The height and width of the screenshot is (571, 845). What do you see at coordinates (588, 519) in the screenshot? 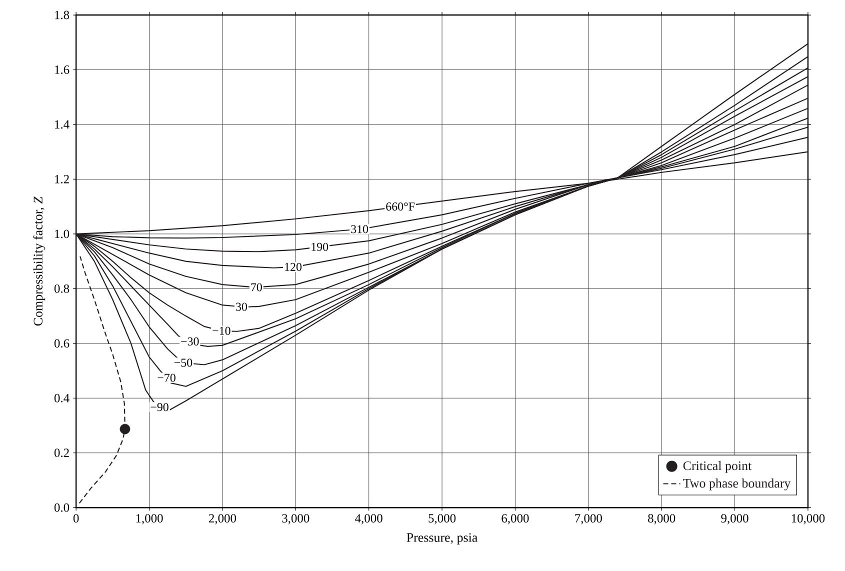
I see `x-tick-label: 7,000` at bounding box center [588, 519].